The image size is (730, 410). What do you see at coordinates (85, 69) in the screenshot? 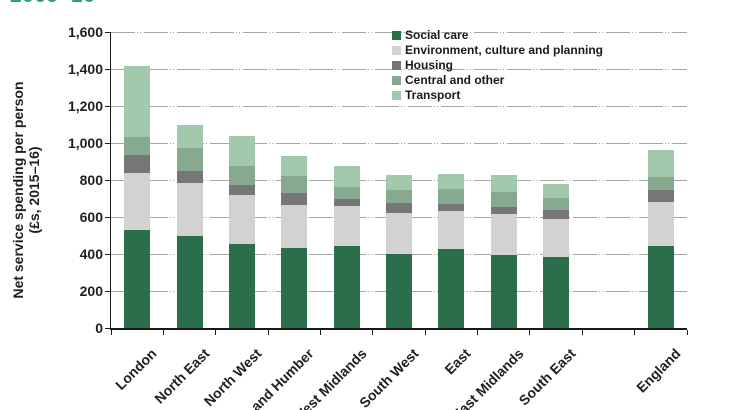
I see `y-tick-label: 1,400` at bounding box center [85, 69].